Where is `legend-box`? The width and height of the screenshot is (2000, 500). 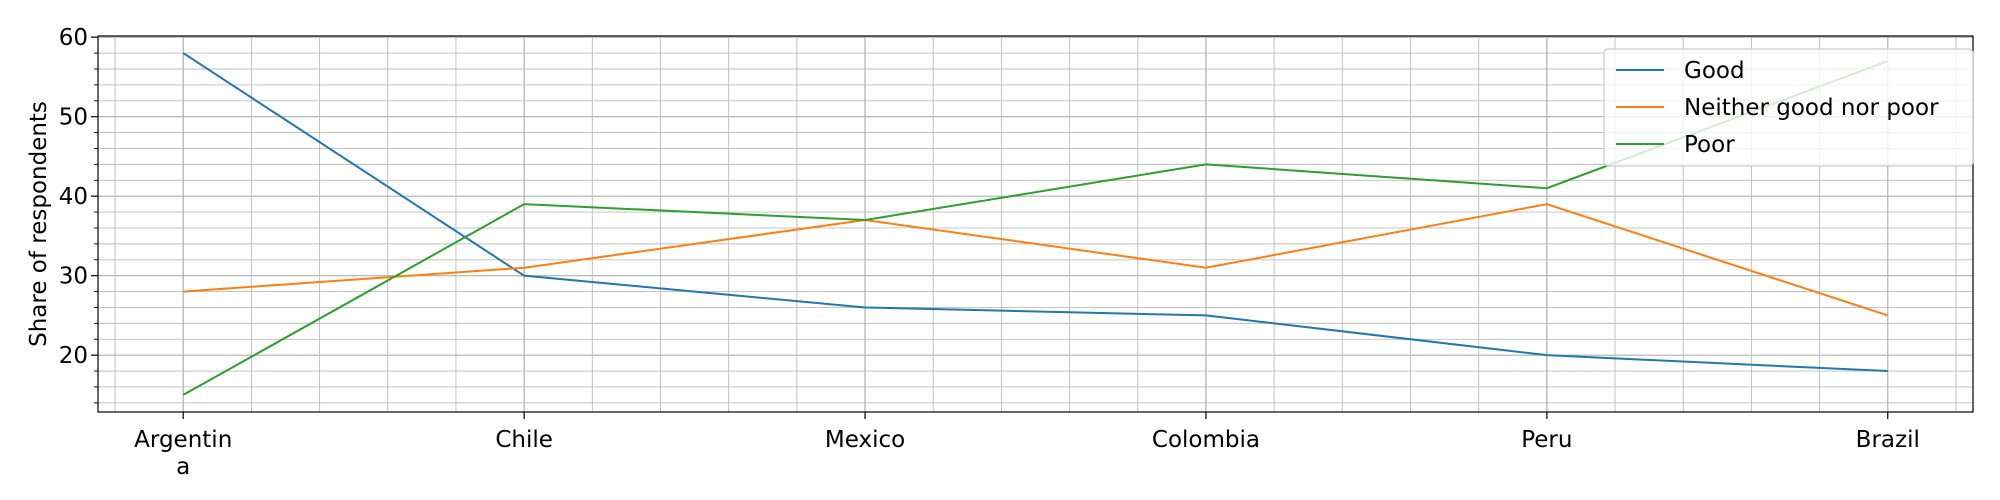
legend-box is located at coordinates (1788, 107).